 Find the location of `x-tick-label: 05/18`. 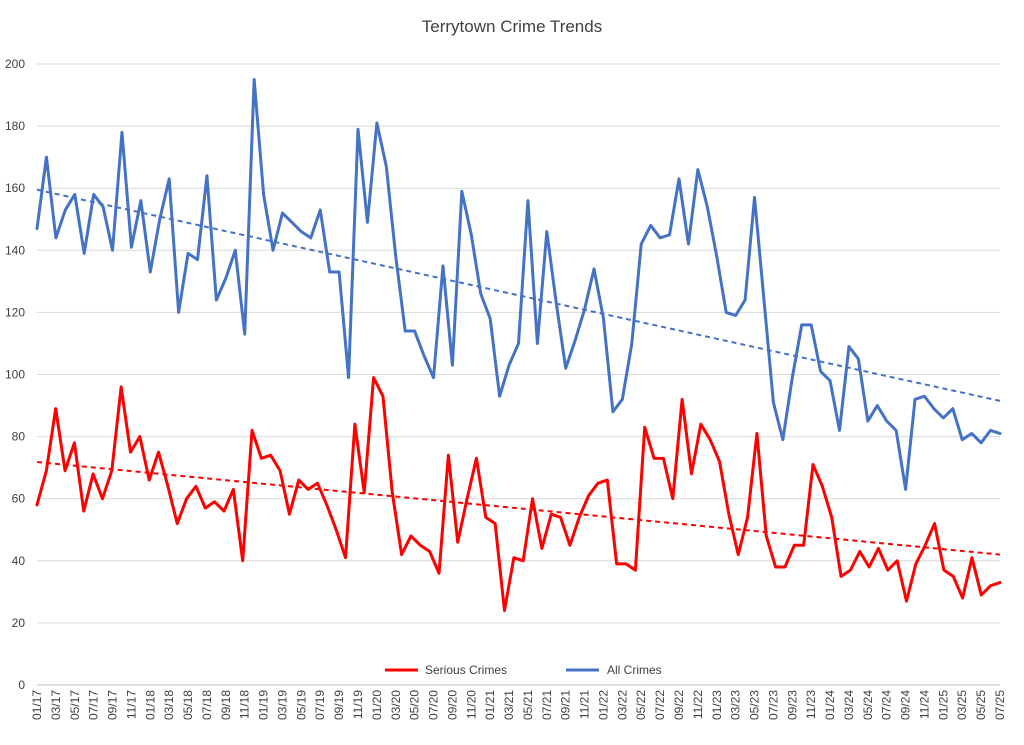

x-tick-label: 05/18 is located at coordinates (188, 705).